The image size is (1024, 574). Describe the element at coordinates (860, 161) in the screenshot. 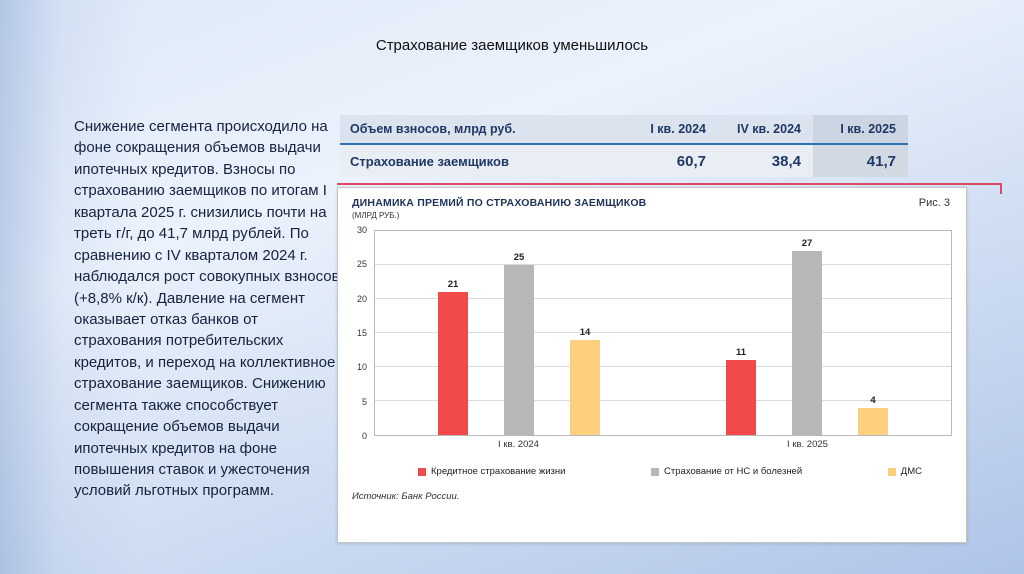

I see `table-value-q1-2025: 41,7` at that location.